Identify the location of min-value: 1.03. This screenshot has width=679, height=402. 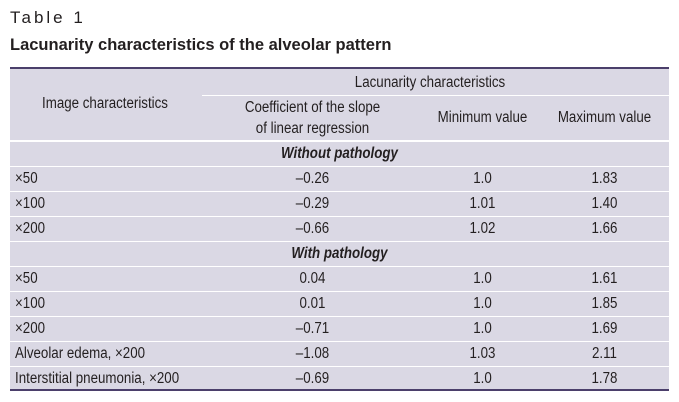
(482, 353).